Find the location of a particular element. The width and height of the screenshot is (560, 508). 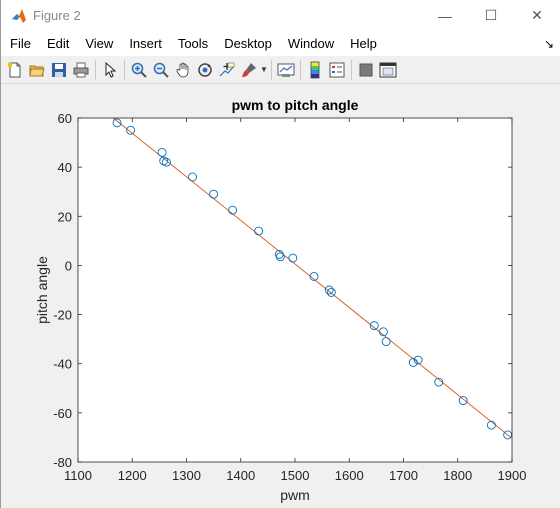

x-tick-label: 1500 is located at coordinates (295, 475).